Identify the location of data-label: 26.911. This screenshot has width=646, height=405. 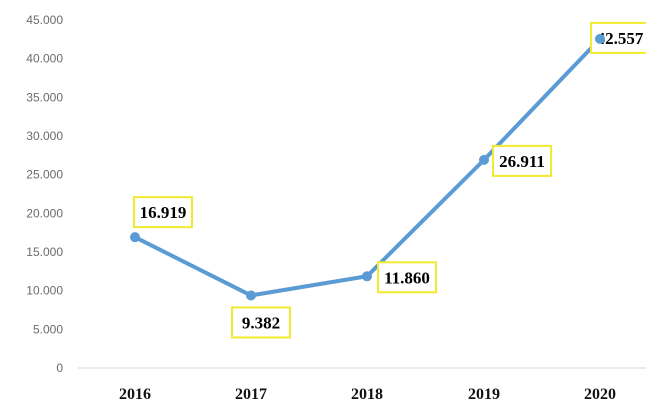
(522, 161).